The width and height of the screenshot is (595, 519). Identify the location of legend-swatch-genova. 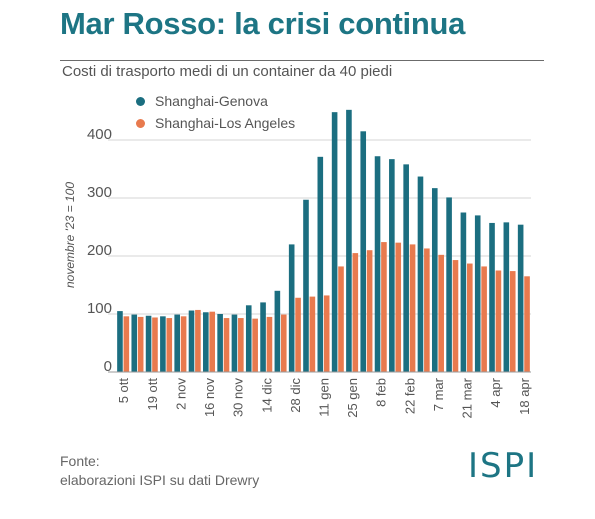
(140, 101).